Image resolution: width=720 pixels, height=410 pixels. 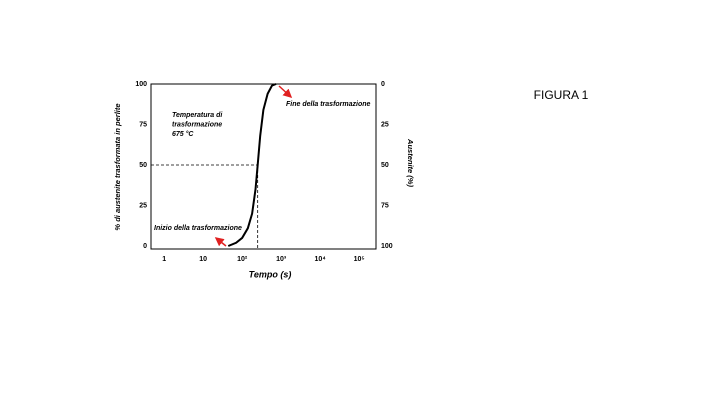 I want to click on x-tick-label: 10⁵, so click(x=359, y=259).